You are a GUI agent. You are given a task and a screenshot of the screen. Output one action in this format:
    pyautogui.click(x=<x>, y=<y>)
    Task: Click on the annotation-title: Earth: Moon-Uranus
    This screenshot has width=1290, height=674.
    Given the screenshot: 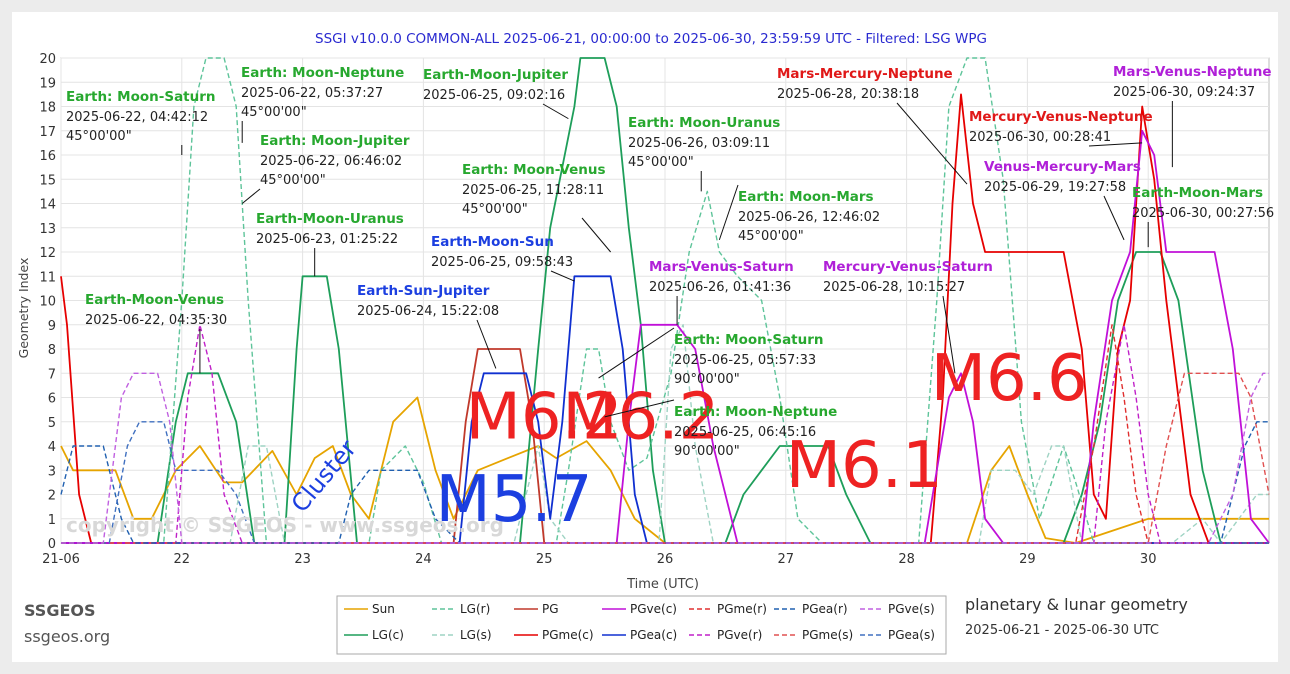 What is the action you would take?
    pyautogui.click(x=704, y=123)
    